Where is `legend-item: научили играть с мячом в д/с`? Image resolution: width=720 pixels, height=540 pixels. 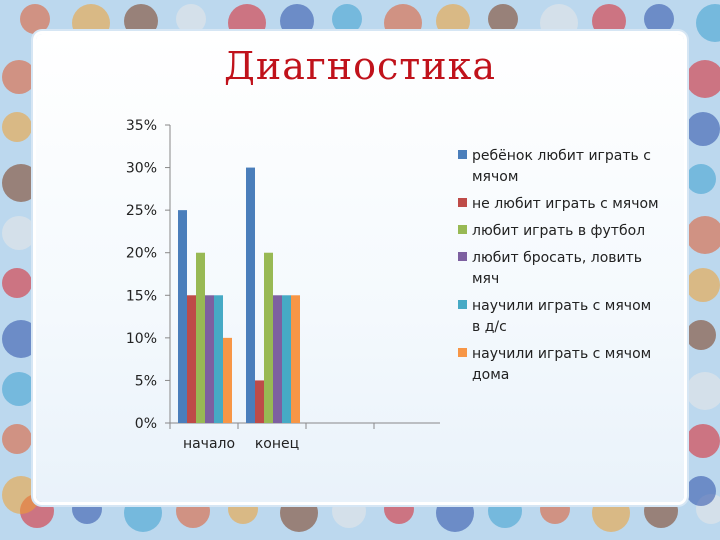
legend-item: научили играть с мячом в д/с is located at coordinates (558, 316).